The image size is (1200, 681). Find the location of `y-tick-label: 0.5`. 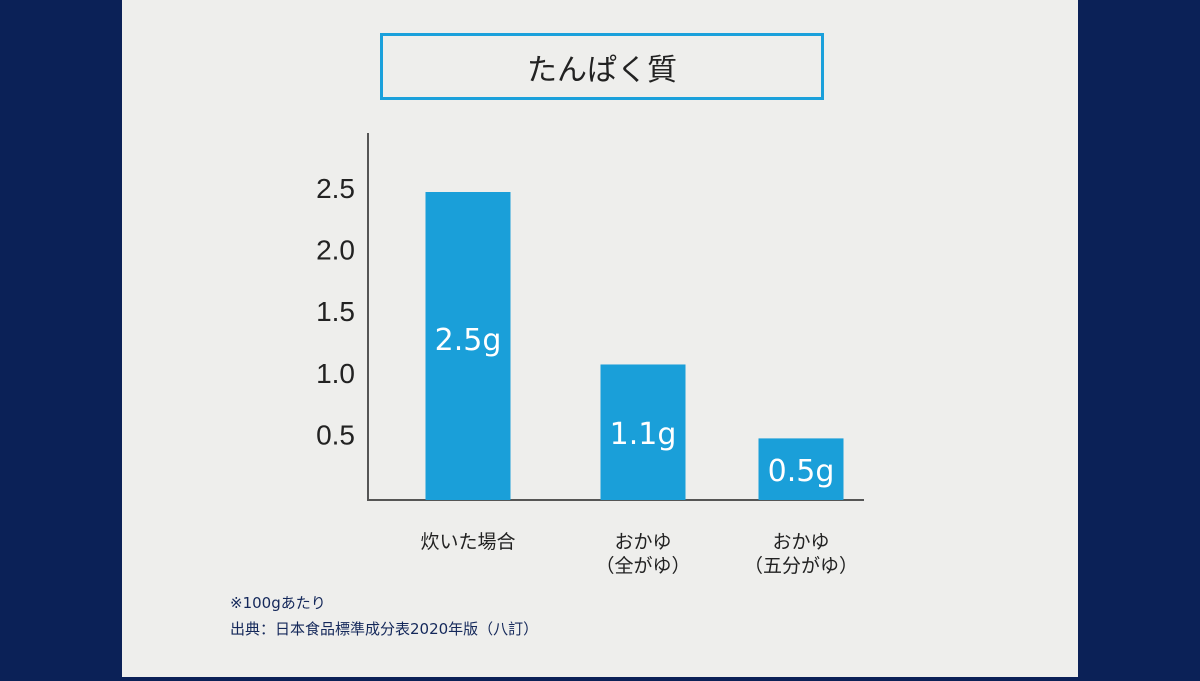

y-tick-label: 0.5 is located at coordinates (335, 434).